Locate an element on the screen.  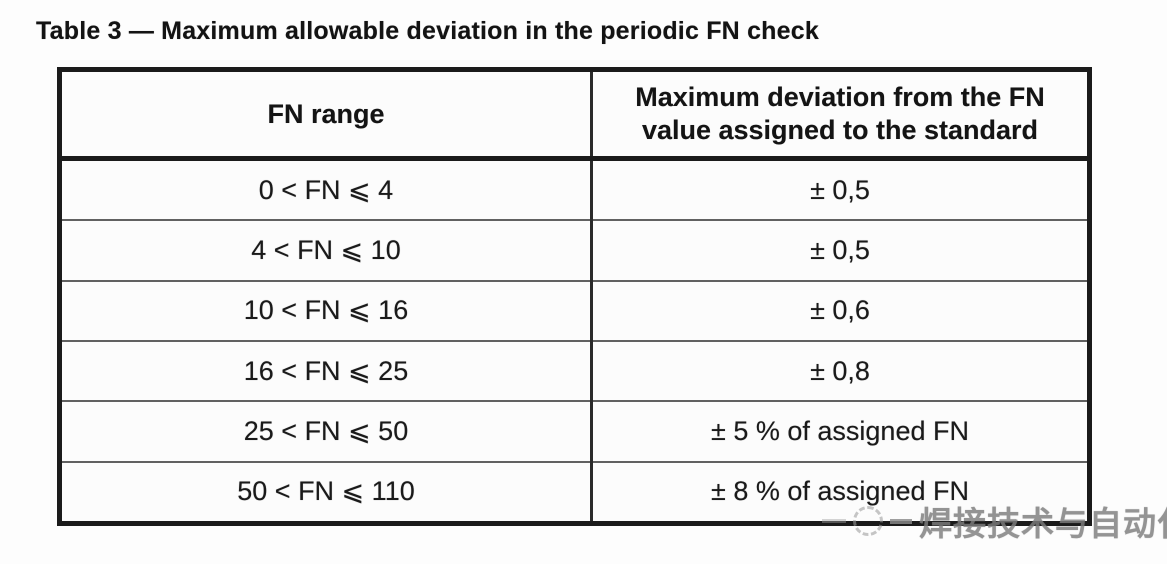
table-row: 16 < FN ⩽ 25 ± 0,8 is located at coordinates (574, 370).